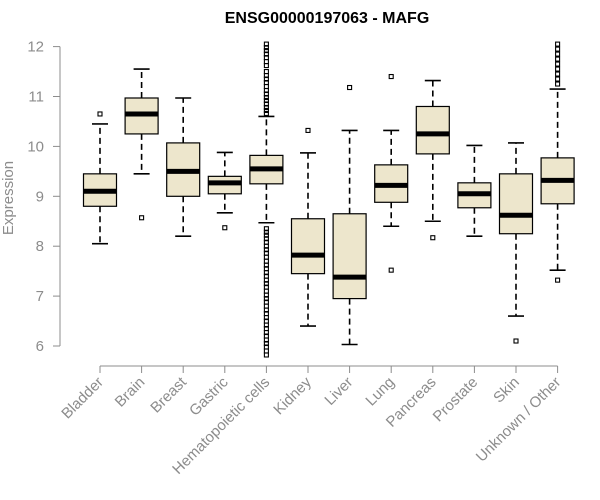 This screenshot has width=600, height=500. What do you see at coordinates (35, 47) in the screenshot?
I see `y-tick-label: 12` at bounding box center [35, 47].